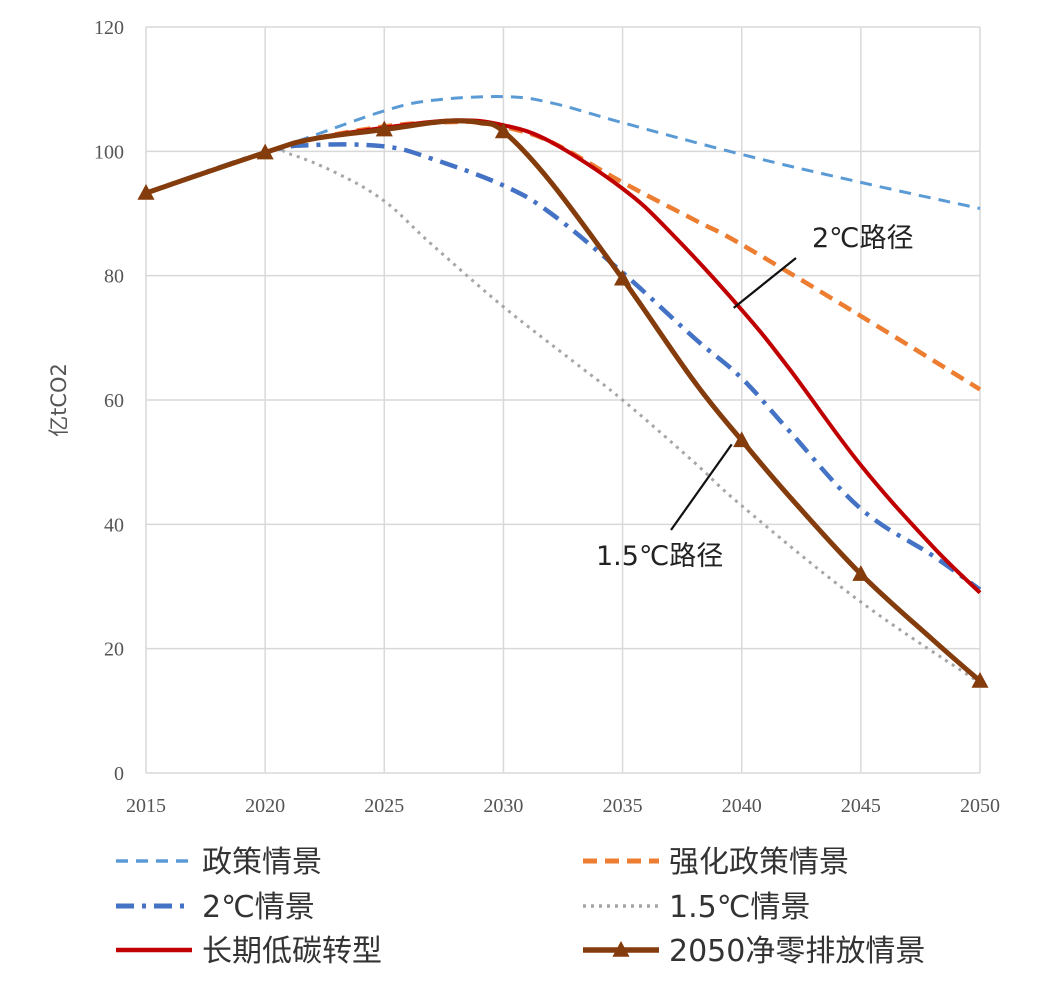 The width and height of the screenshot is (1055, 990). I want to click on legend-label: 长期低碳转型, so click(292, 951).